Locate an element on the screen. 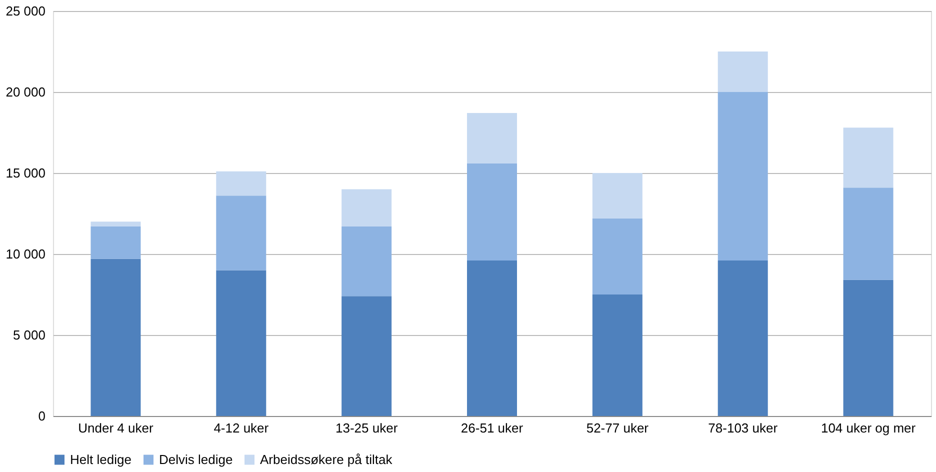 Image resolution: width=936 pixels, height=472 pixels. x-tick-label: 13-25 uker is located at coordinates (366, 428).